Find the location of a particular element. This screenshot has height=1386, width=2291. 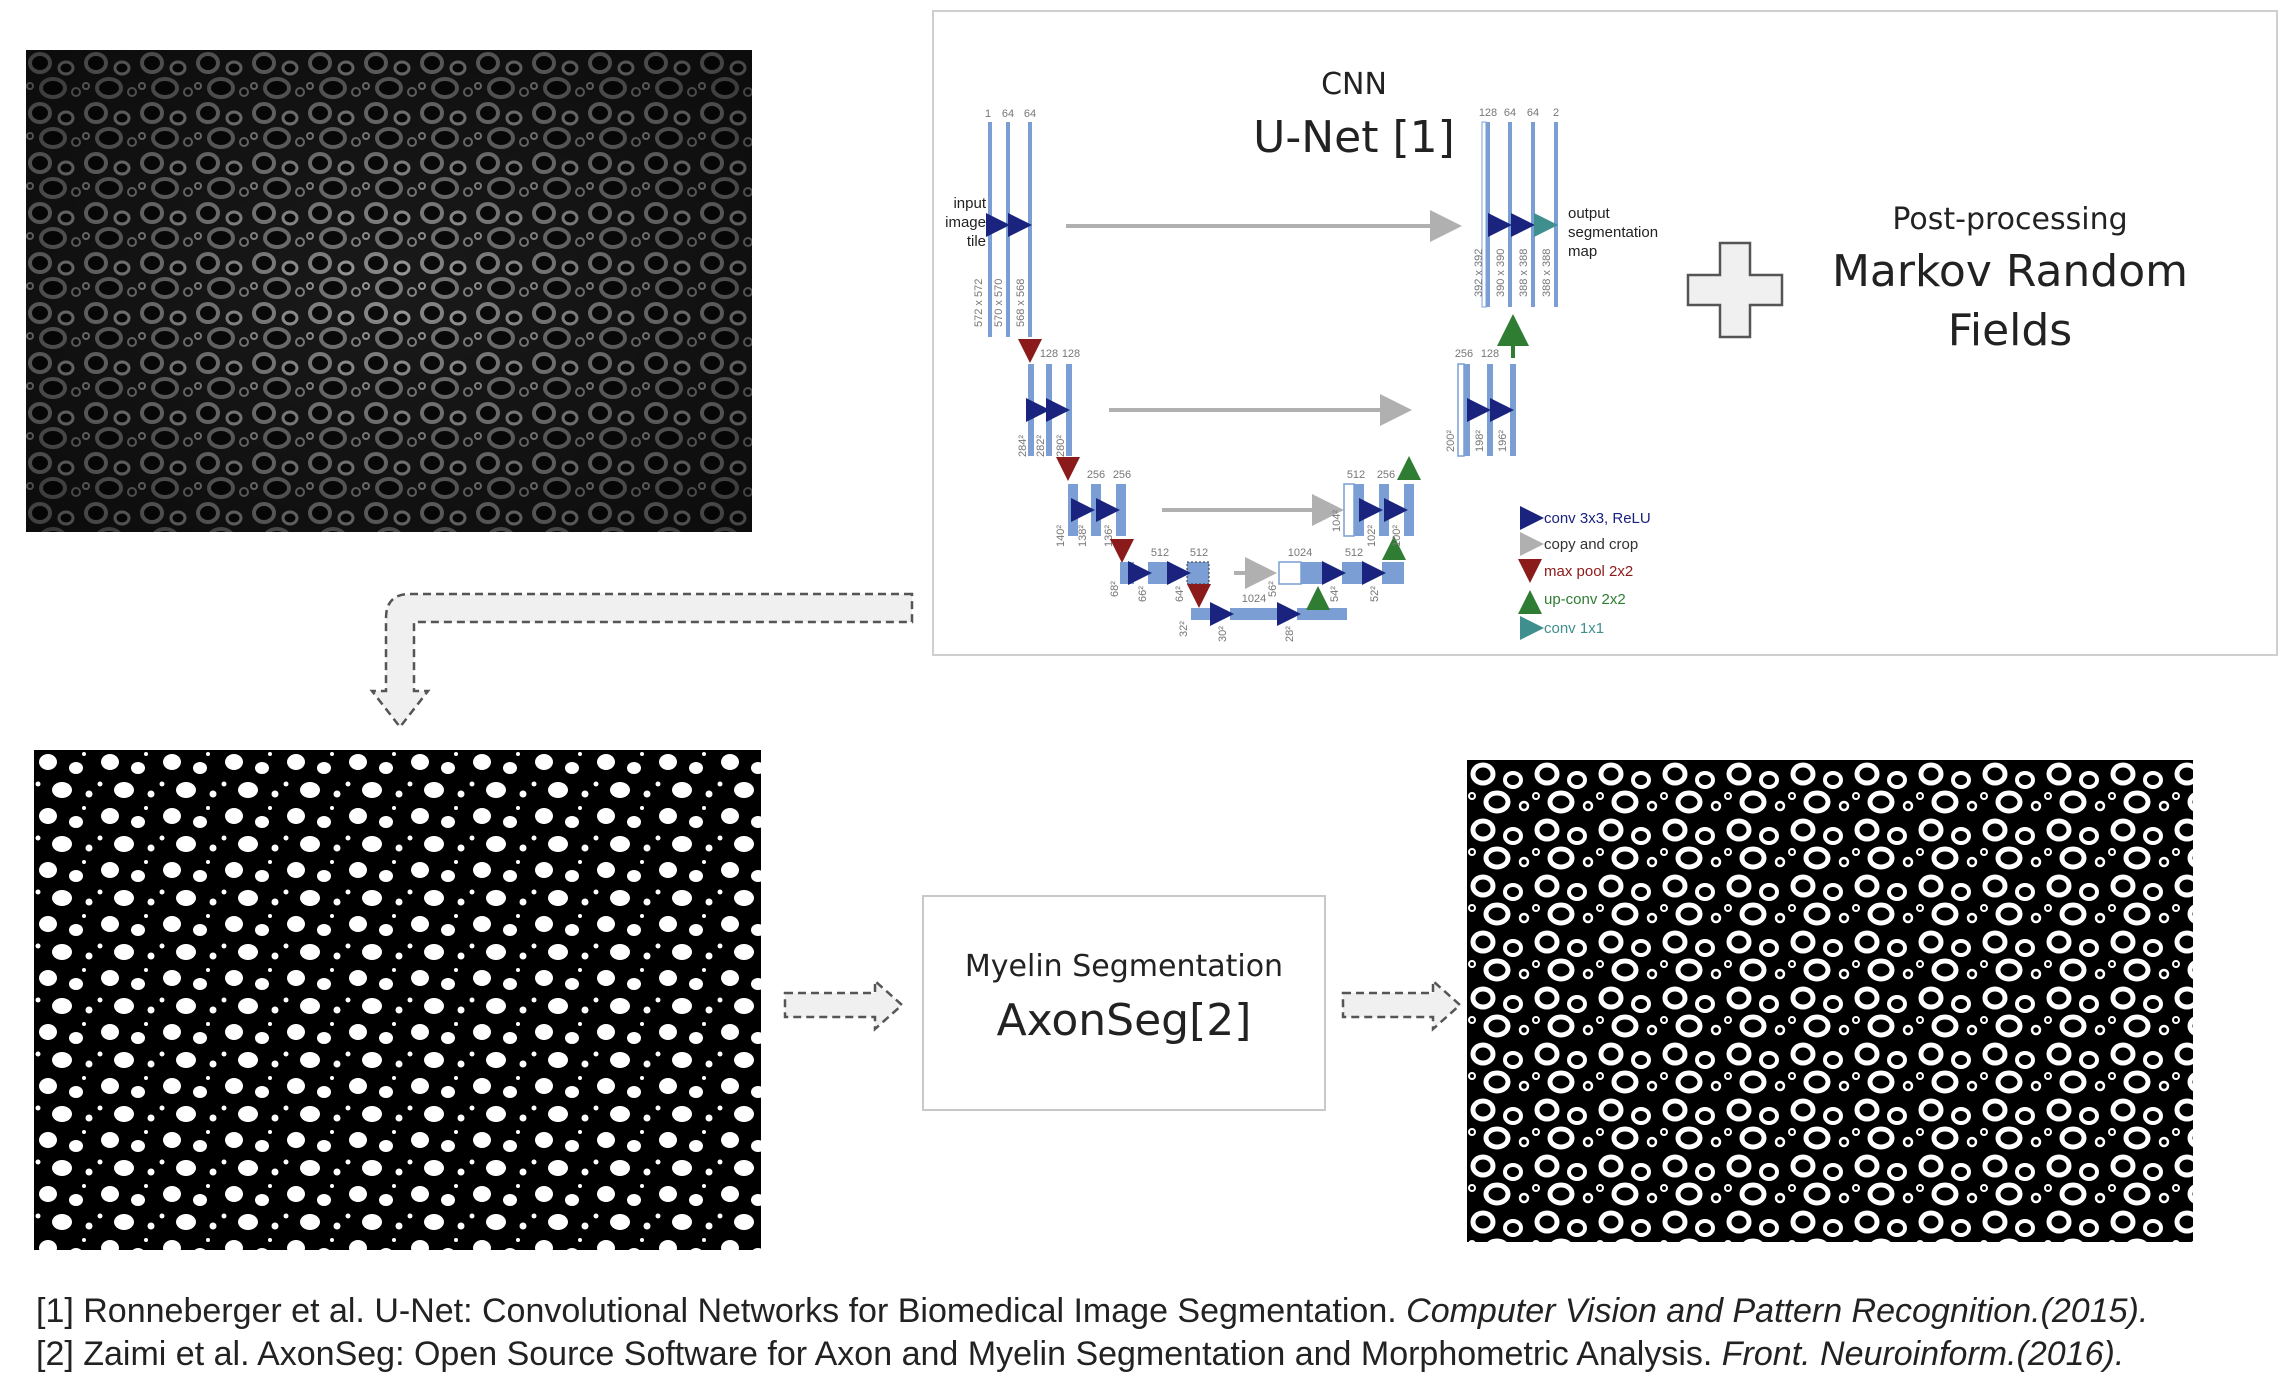

postprocessing-label: Post-processing is located at coordinates (2010, 219).